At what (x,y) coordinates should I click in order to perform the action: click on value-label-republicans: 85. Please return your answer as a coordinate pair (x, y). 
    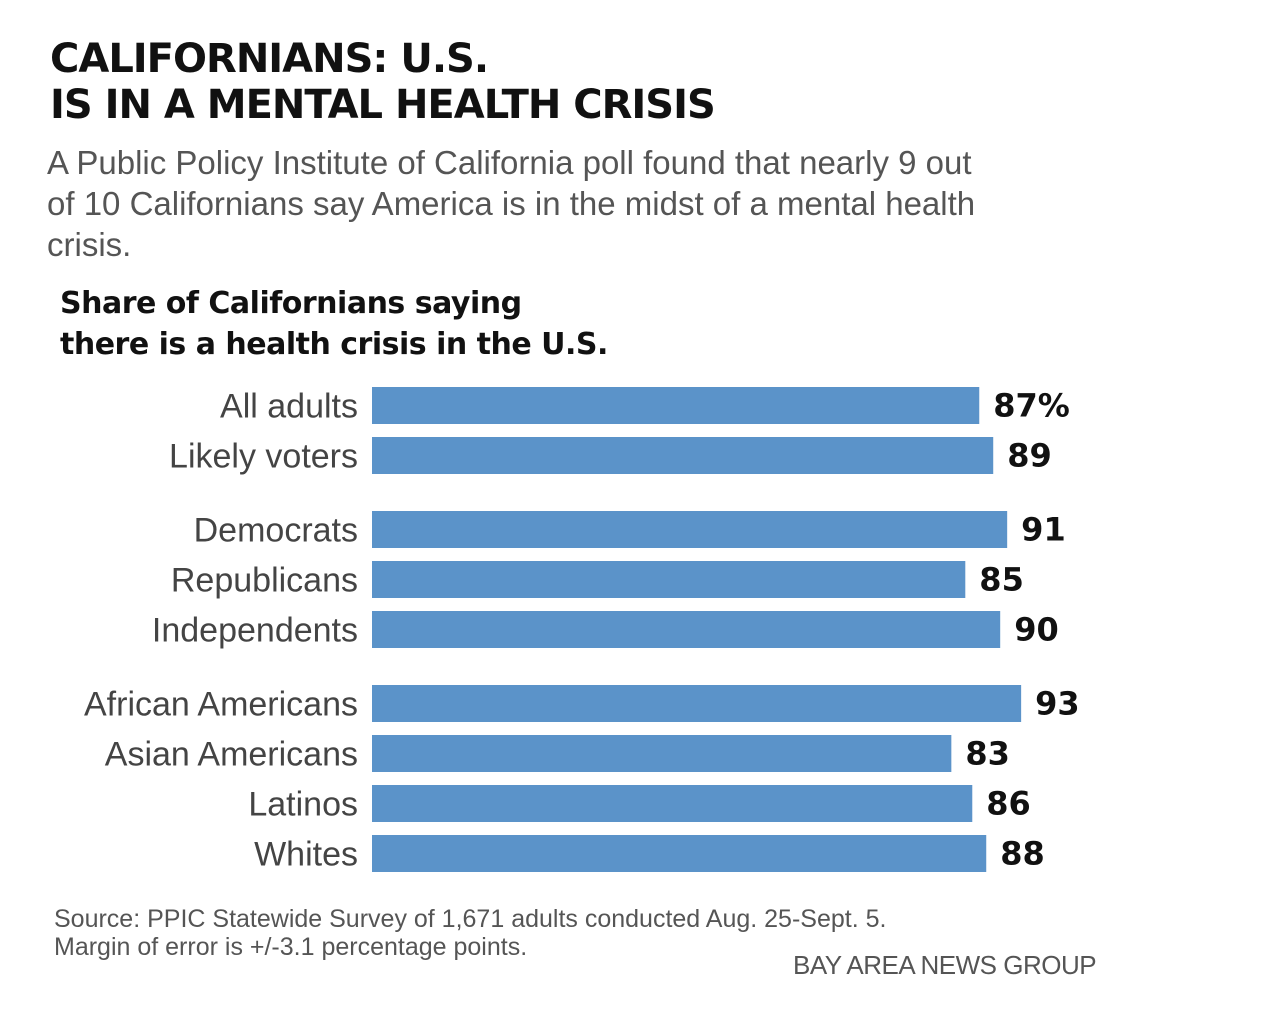
    Looking at the image, I should click on (1001, 580).